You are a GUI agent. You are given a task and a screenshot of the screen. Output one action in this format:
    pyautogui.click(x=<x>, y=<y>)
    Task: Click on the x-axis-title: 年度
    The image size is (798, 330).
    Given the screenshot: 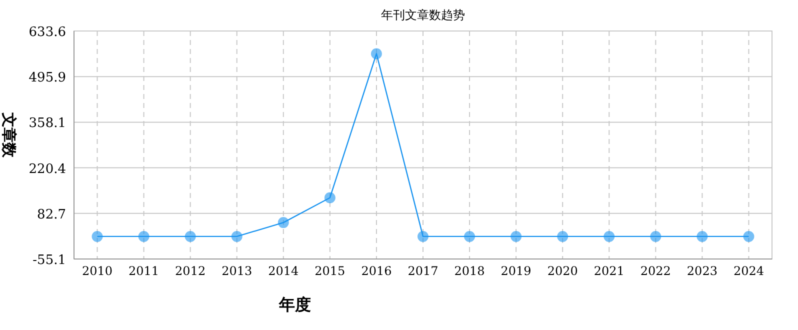 What is the action you would take?
    pyautogui.click(x=294, y=304)
    